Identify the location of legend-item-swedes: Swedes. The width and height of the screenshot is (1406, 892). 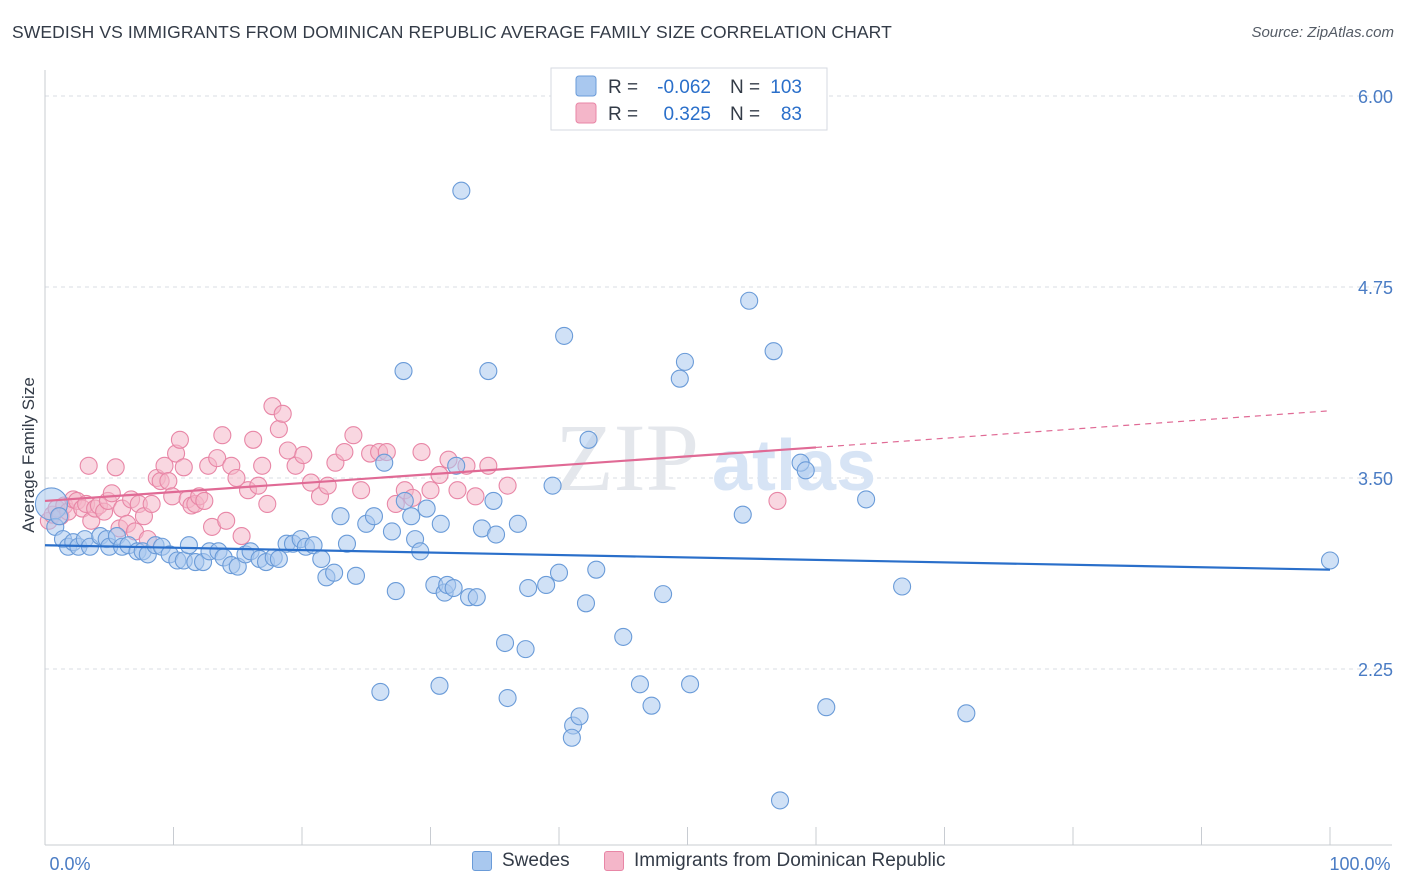
(521, 861).